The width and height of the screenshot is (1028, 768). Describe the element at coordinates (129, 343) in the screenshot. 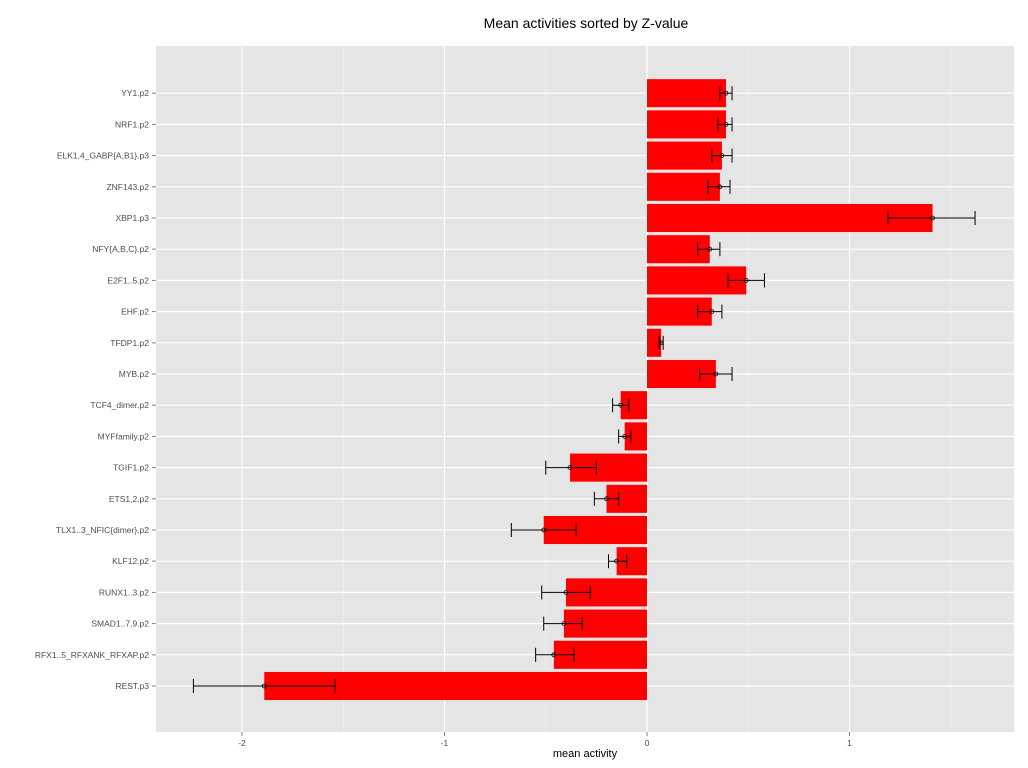

I see `y-tick-label: TFDP1.p2` at that location.